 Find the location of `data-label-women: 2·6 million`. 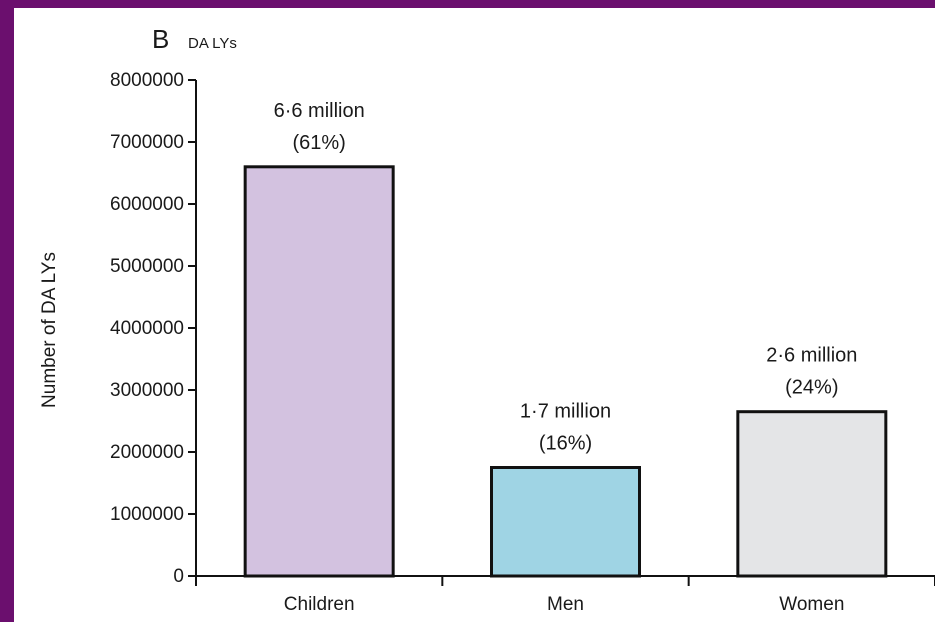

data-label-women: 2·6 million is located at coordinates (811, 356).